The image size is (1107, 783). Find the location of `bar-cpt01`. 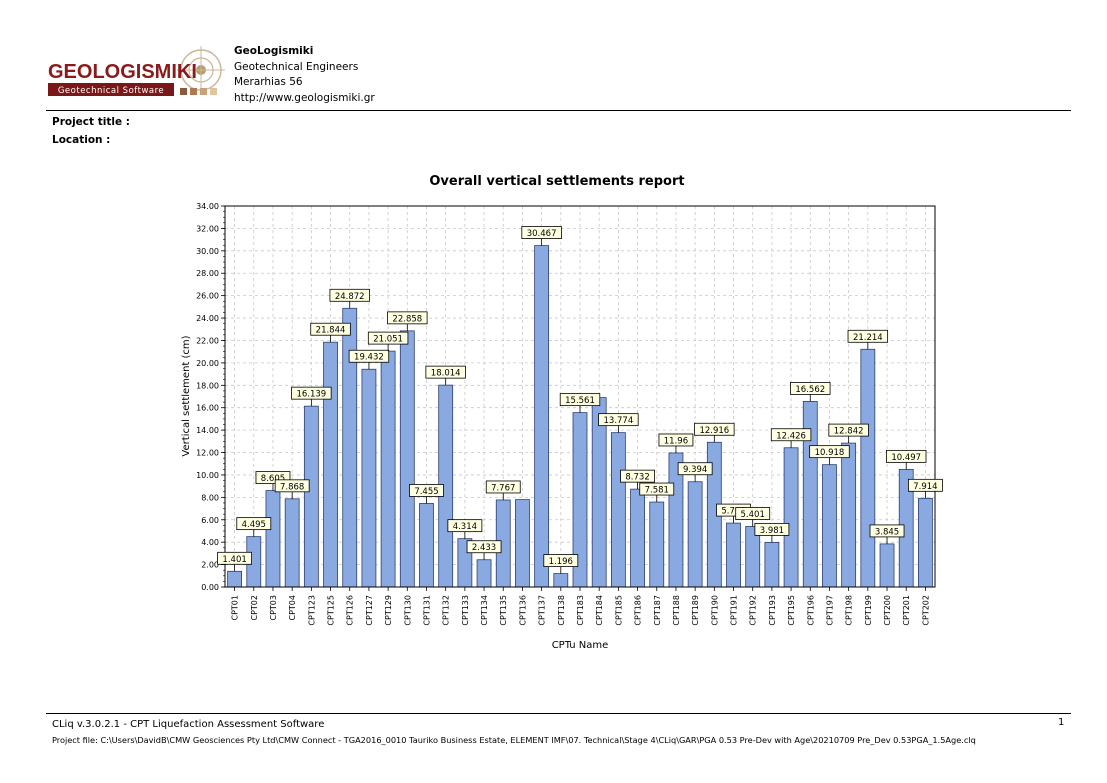

bar-cpt01 is located at coordinates (234, 579).